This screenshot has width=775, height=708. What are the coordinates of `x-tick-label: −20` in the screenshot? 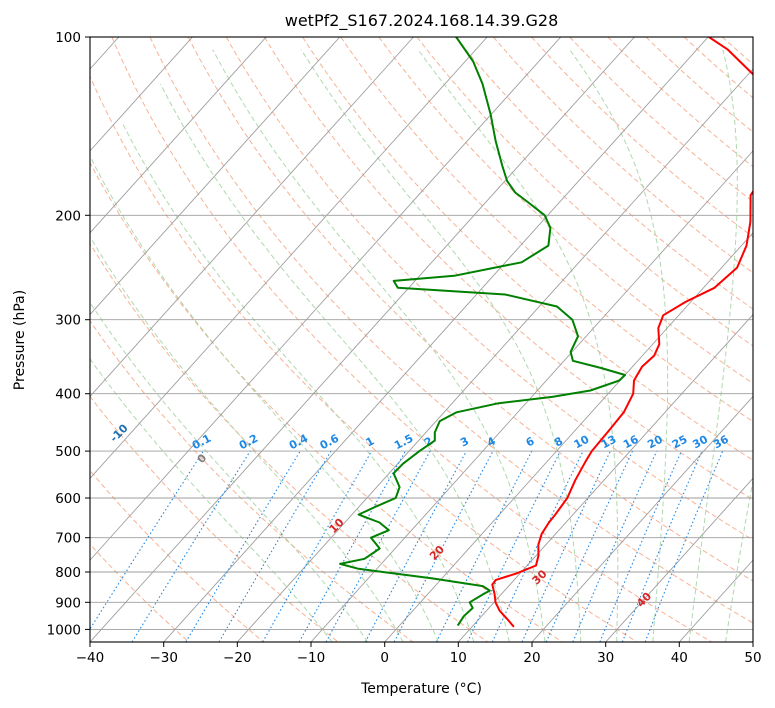 It's located at (237, 658).